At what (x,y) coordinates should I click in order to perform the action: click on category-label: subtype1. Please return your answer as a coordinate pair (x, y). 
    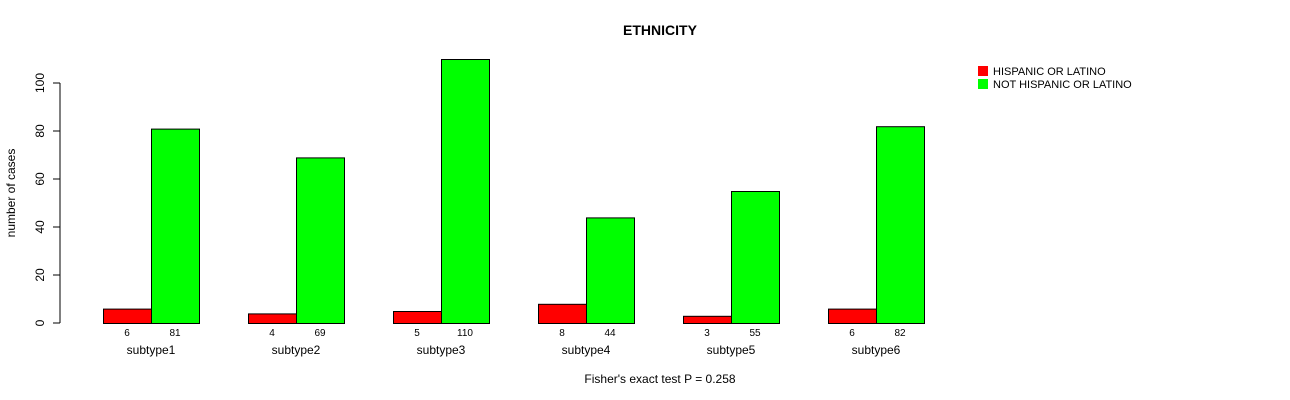
    Looking at the image, I should click on (151, 350).